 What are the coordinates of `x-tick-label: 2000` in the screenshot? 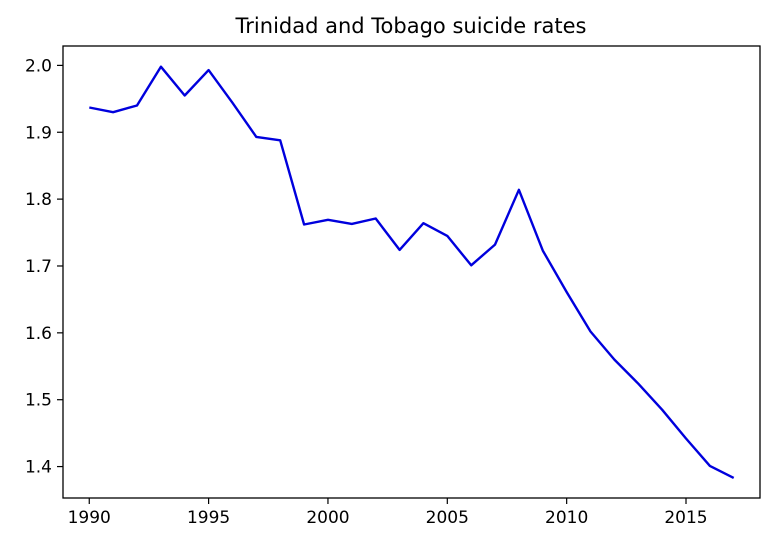 It's located at (327, 518).